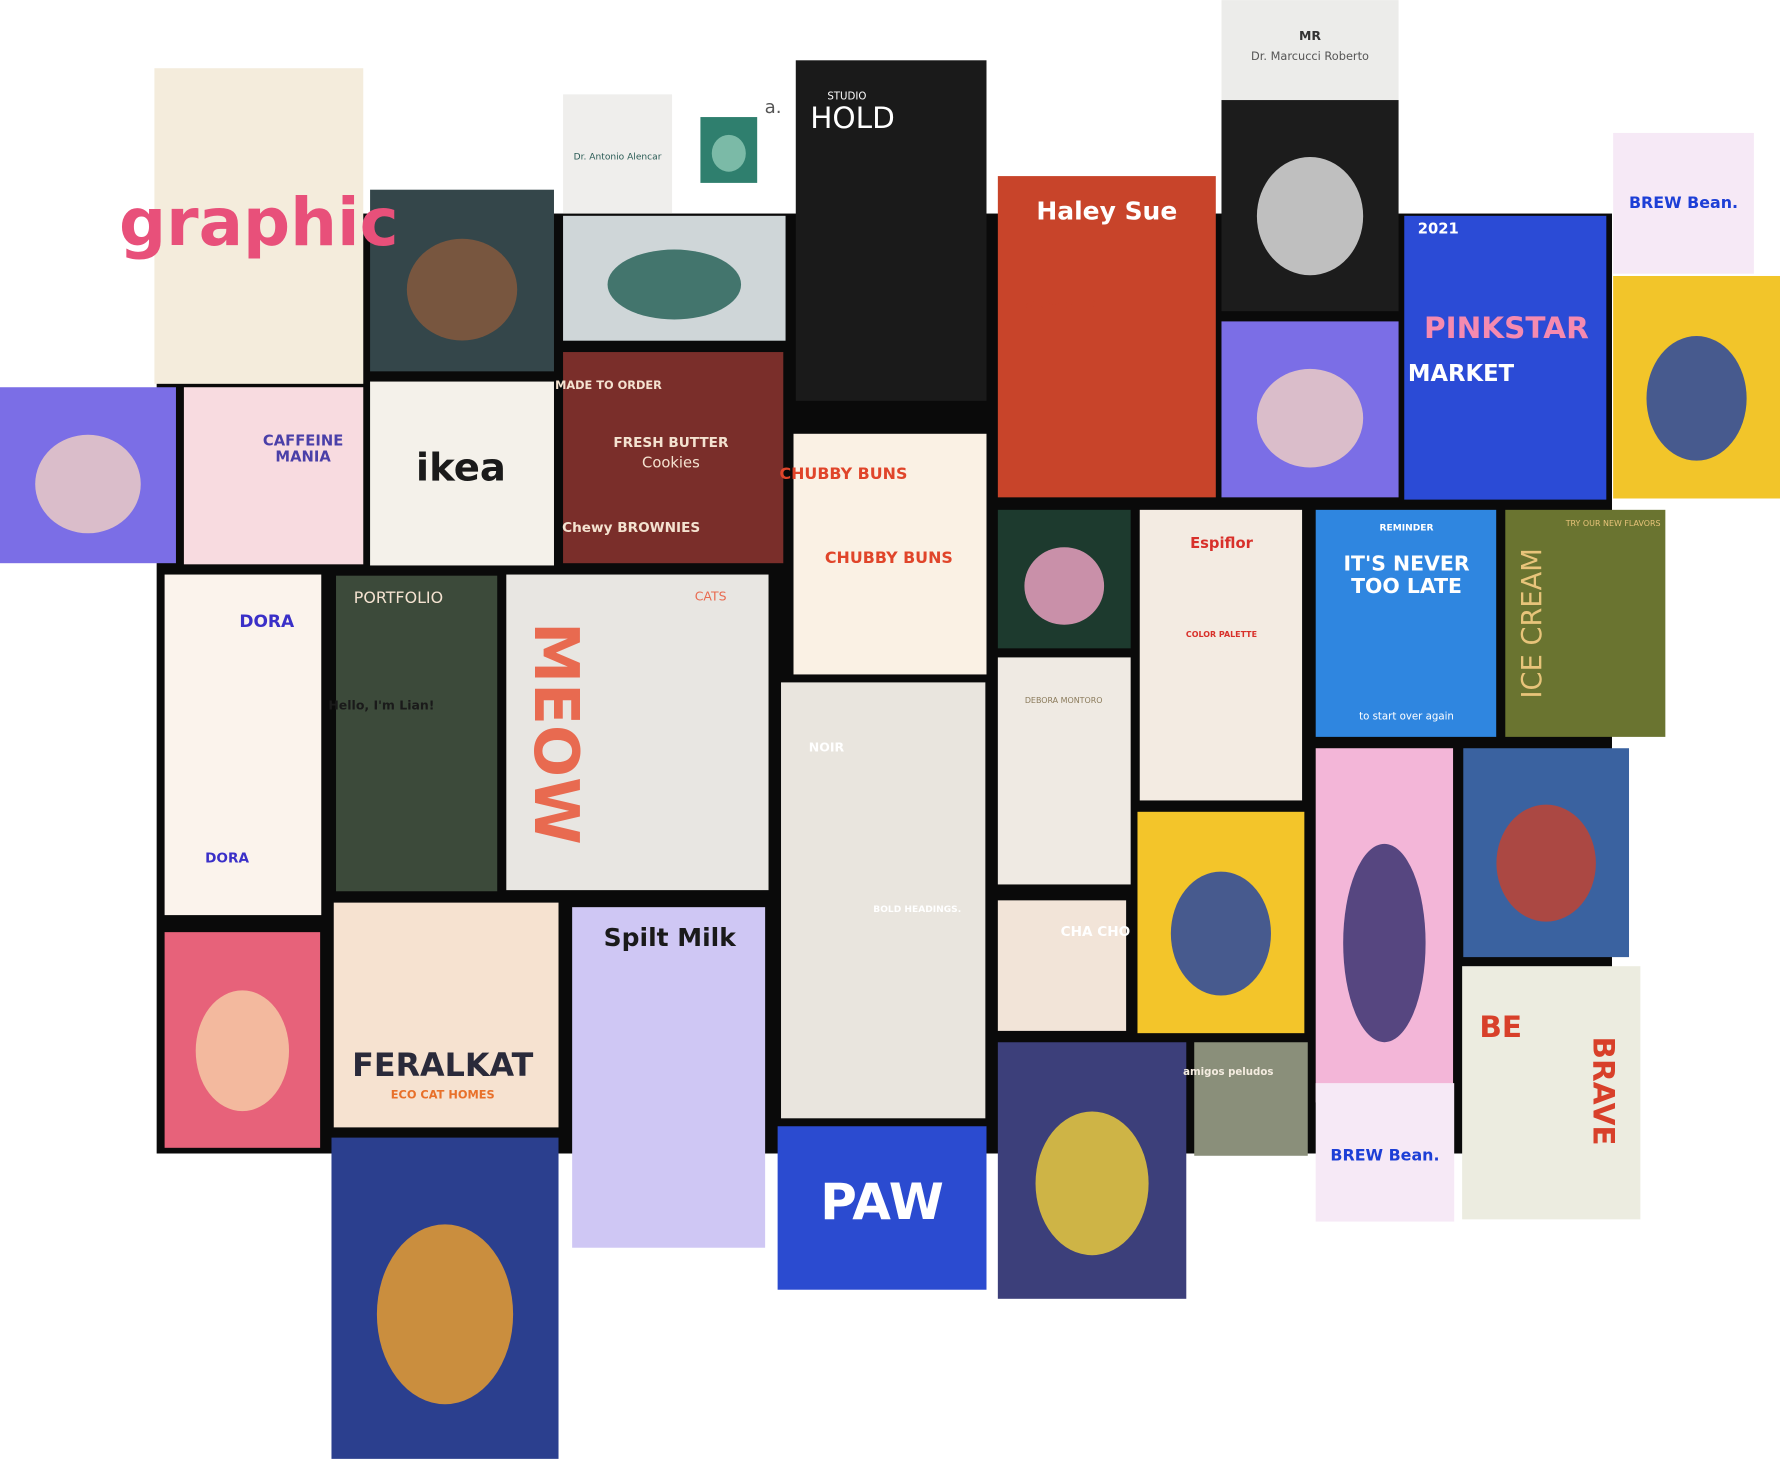 The image size is (1780, 1463). I want to click on tile-text: a., so click(773, 107).